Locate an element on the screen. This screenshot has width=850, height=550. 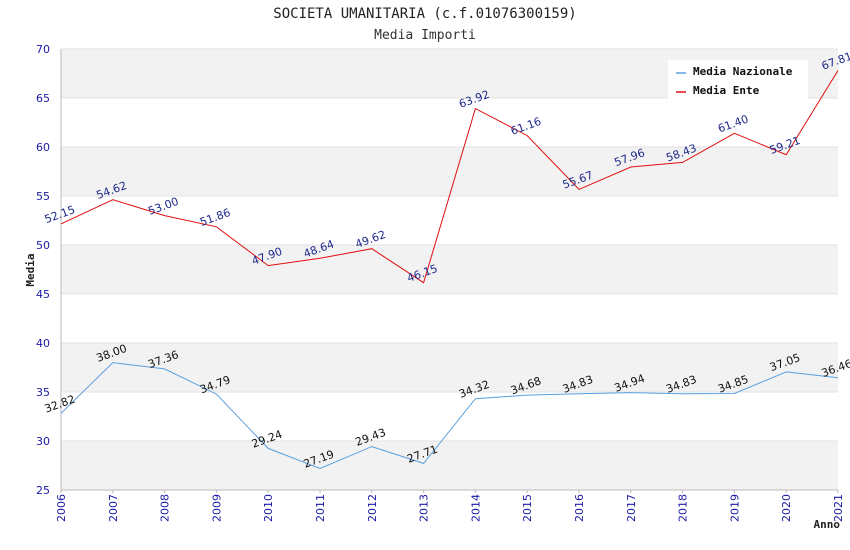
y-tick-label: 60 is located at coordinates (43, 147).